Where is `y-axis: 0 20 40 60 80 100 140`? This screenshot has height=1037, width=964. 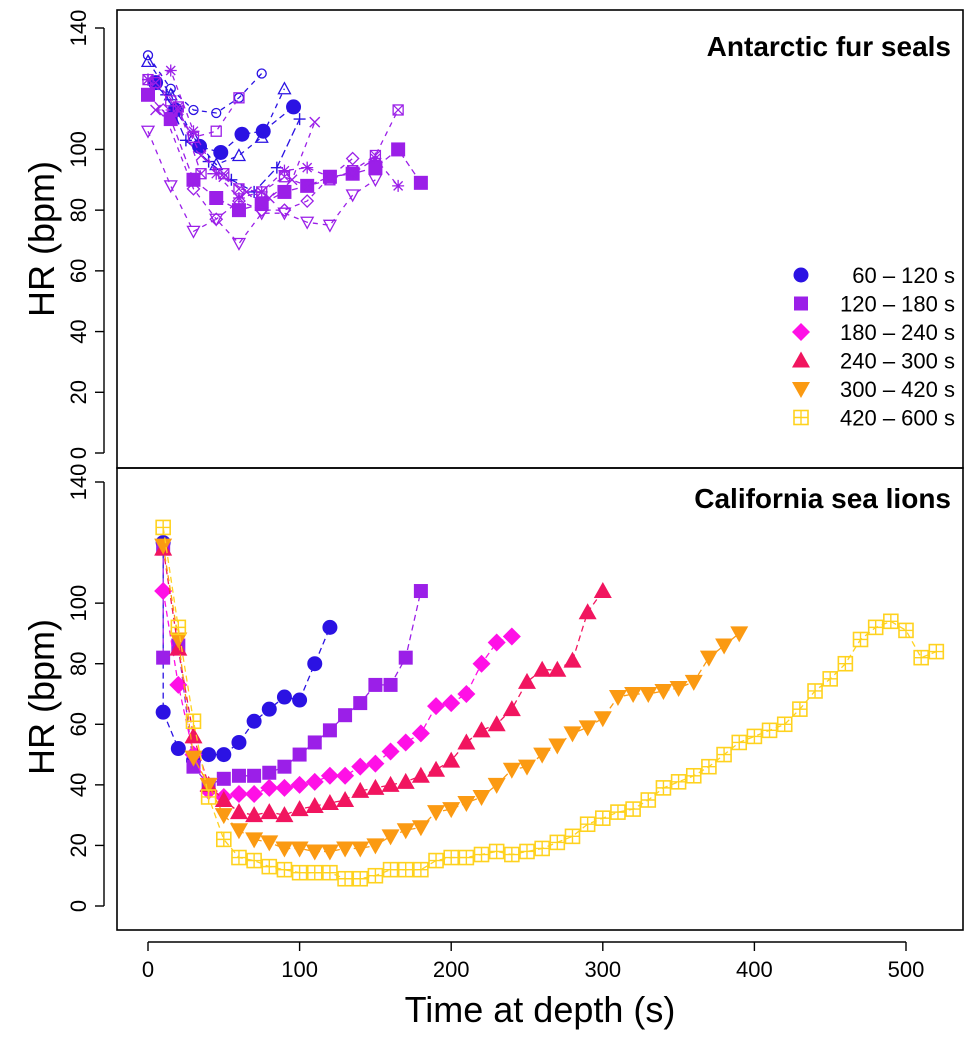 y-axis: 0 20 40 60 80 100 140 is located at coordinates (85, 234).